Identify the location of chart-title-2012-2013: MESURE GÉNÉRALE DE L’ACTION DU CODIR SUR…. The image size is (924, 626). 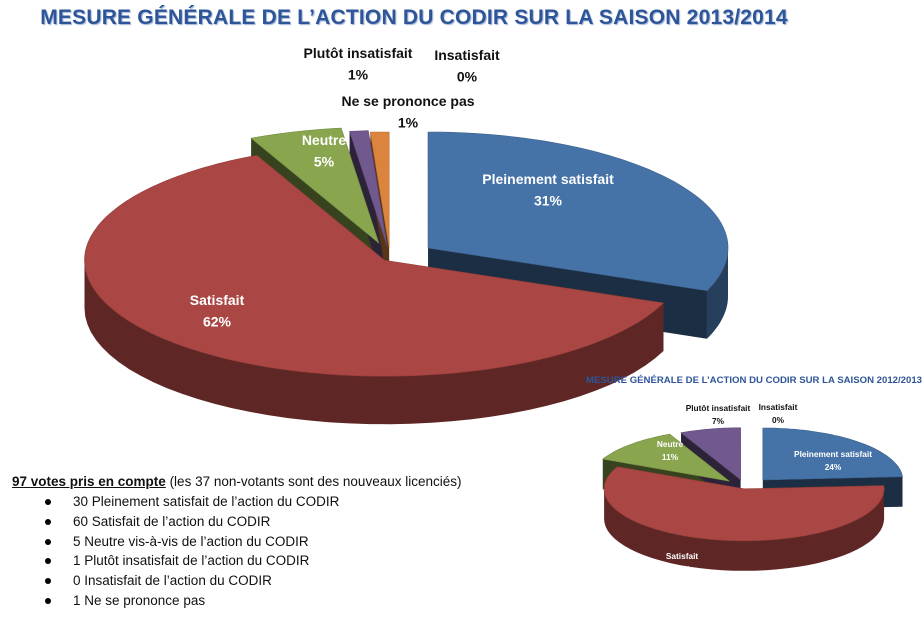
(754, 380).